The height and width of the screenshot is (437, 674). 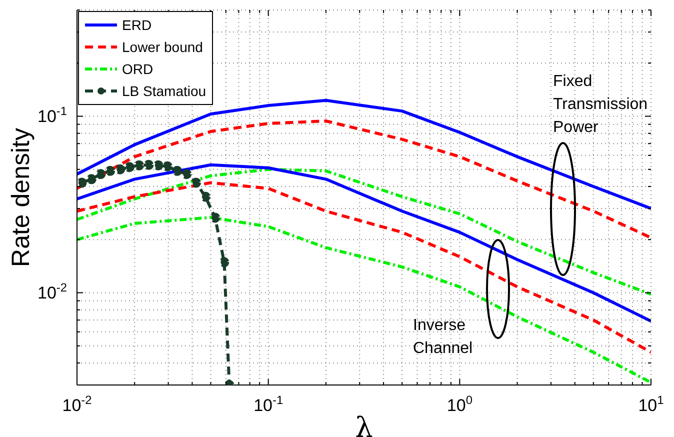 What do you see at coordinates (164, 91) in the screenshot?
I see `legend-label: LB Stamatiou` at bounding box center [164, 91].